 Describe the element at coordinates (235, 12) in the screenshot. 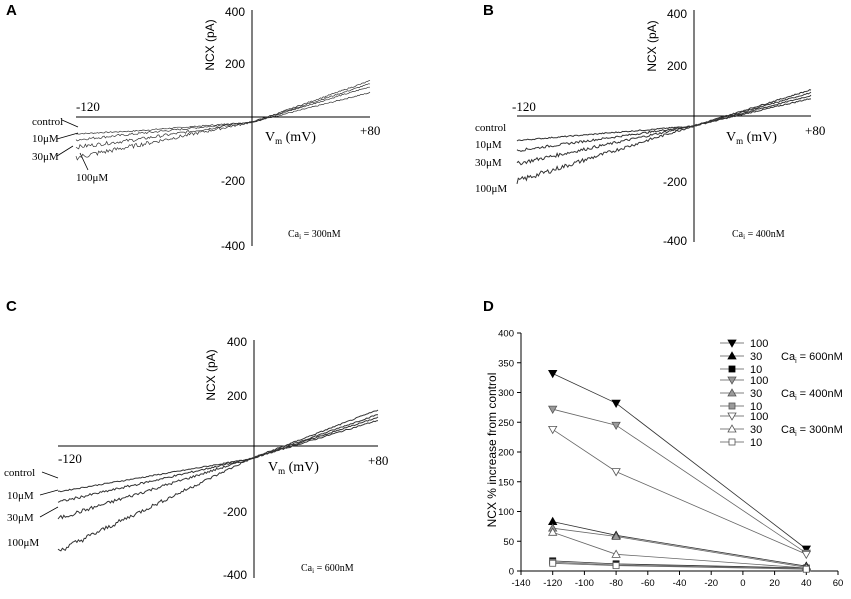

I see `y-tick-a-400: 400` at that location.